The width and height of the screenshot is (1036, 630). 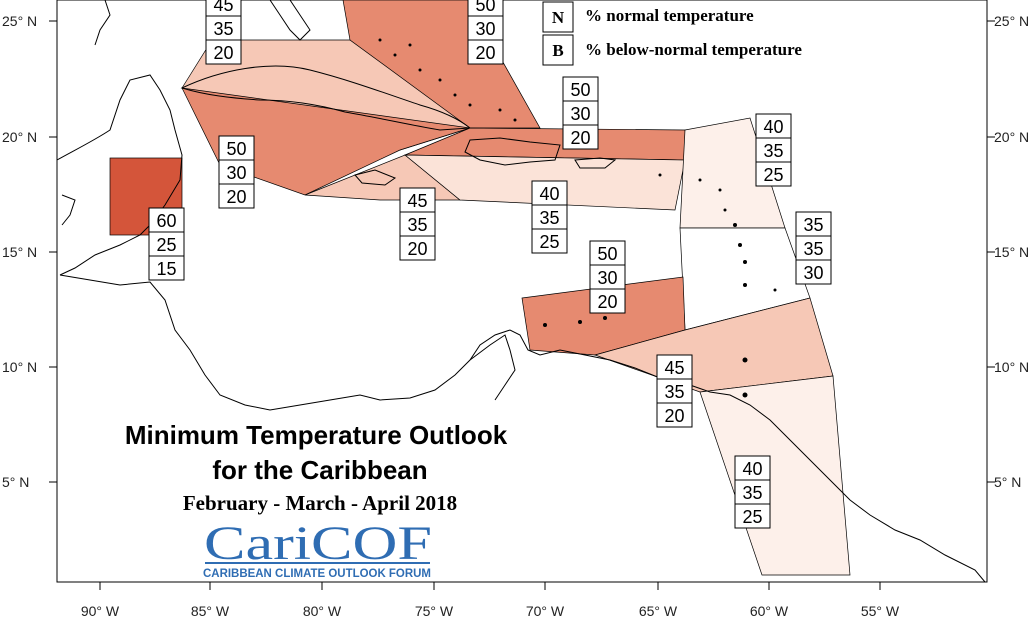 I want to click on logo-name: CariCOF, so click(x=318, y=543).